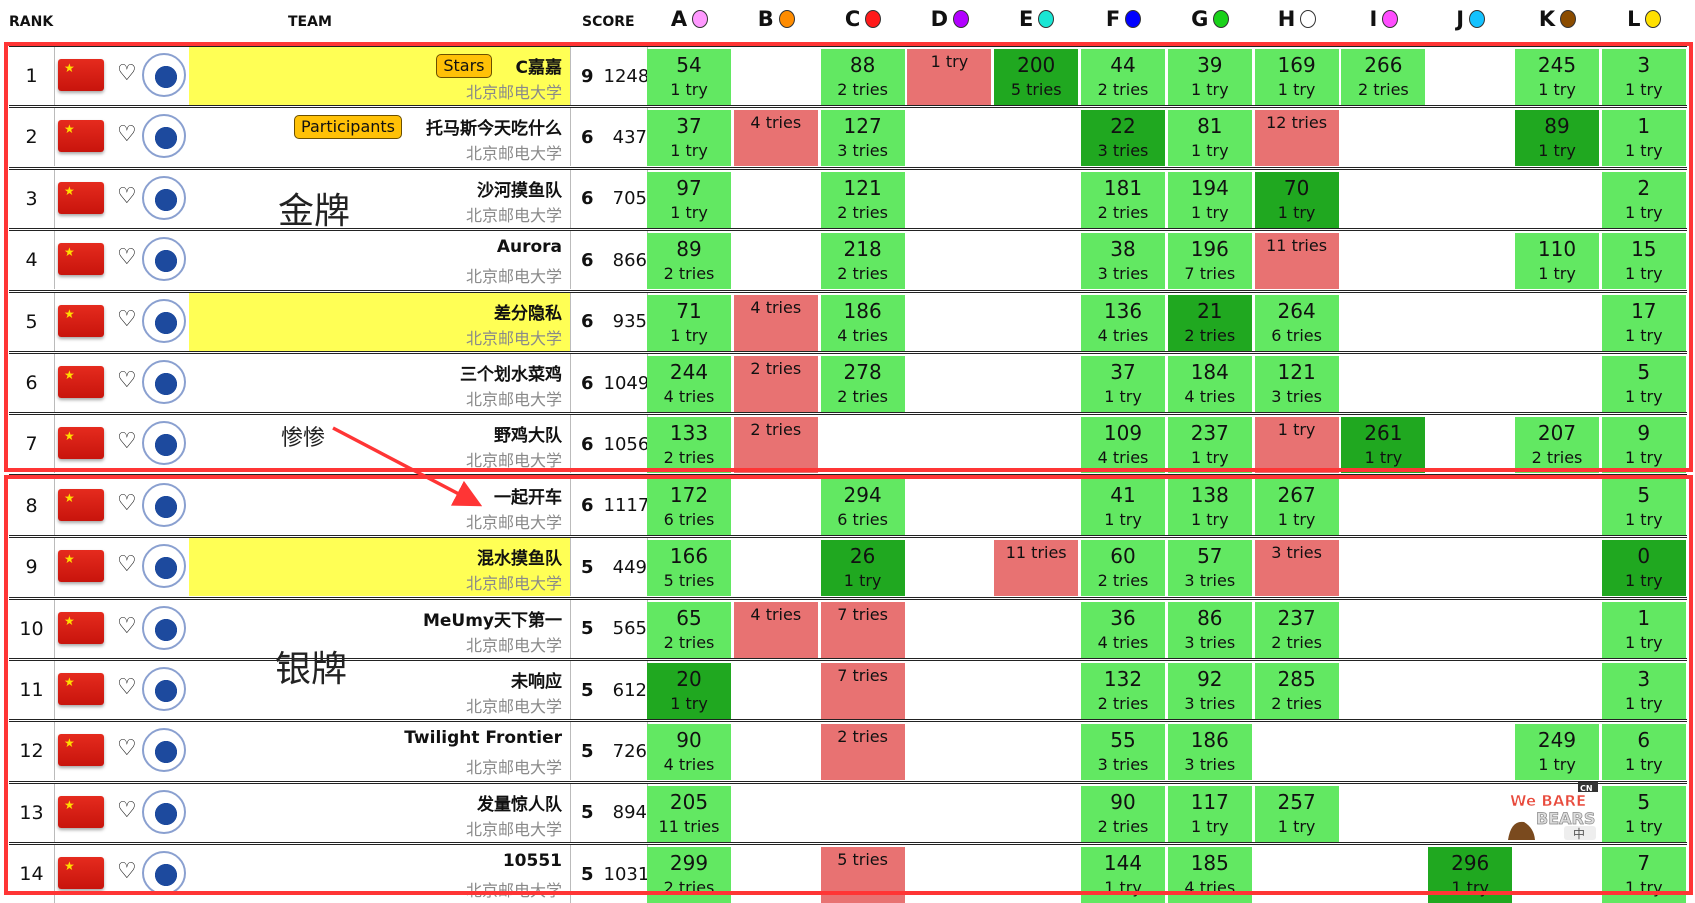  Describe the element at coordinates (1123, 77) in the screenshot. I see `problem-cell-f: 44 2 tries` at that location.